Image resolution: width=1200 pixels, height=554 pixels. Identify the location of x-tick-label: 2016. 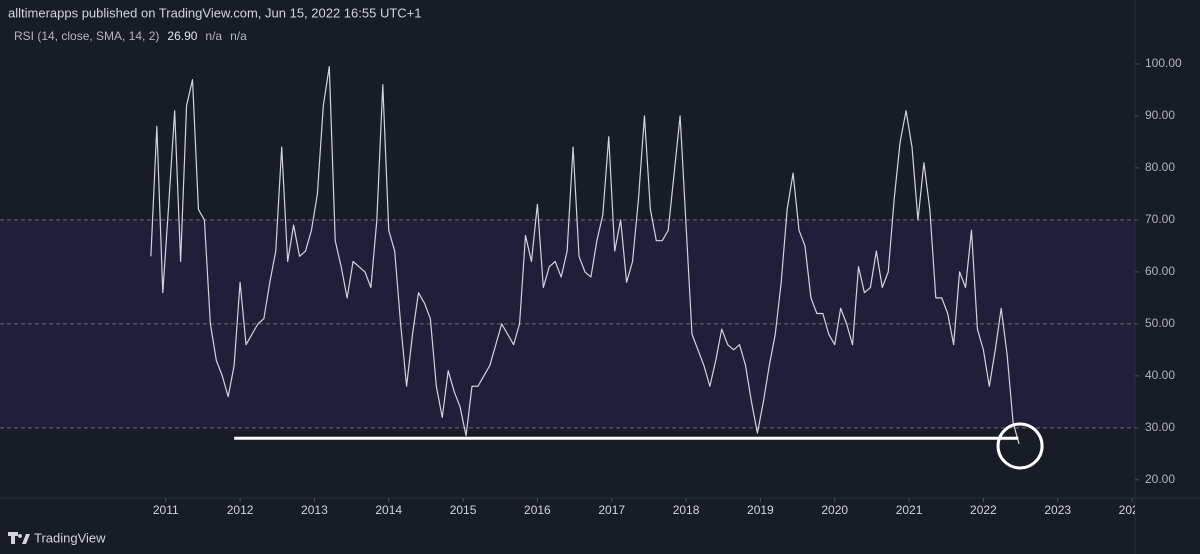
(537, 510).